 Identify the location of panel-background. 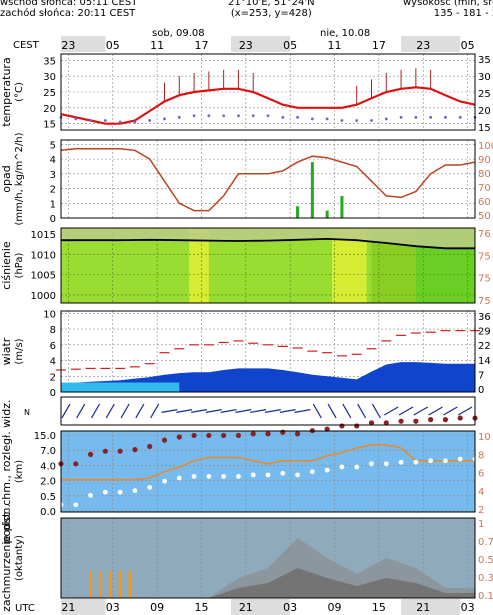
(268, 179).